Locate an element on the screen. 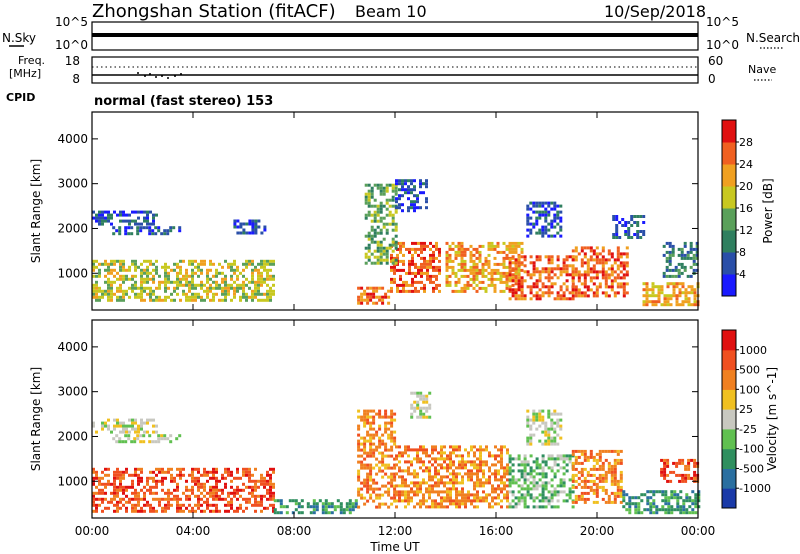 The width and height of the screenshot is (800, 554). velocity-colorbar-tick-label: -100 is located at coordinates (751, 449).